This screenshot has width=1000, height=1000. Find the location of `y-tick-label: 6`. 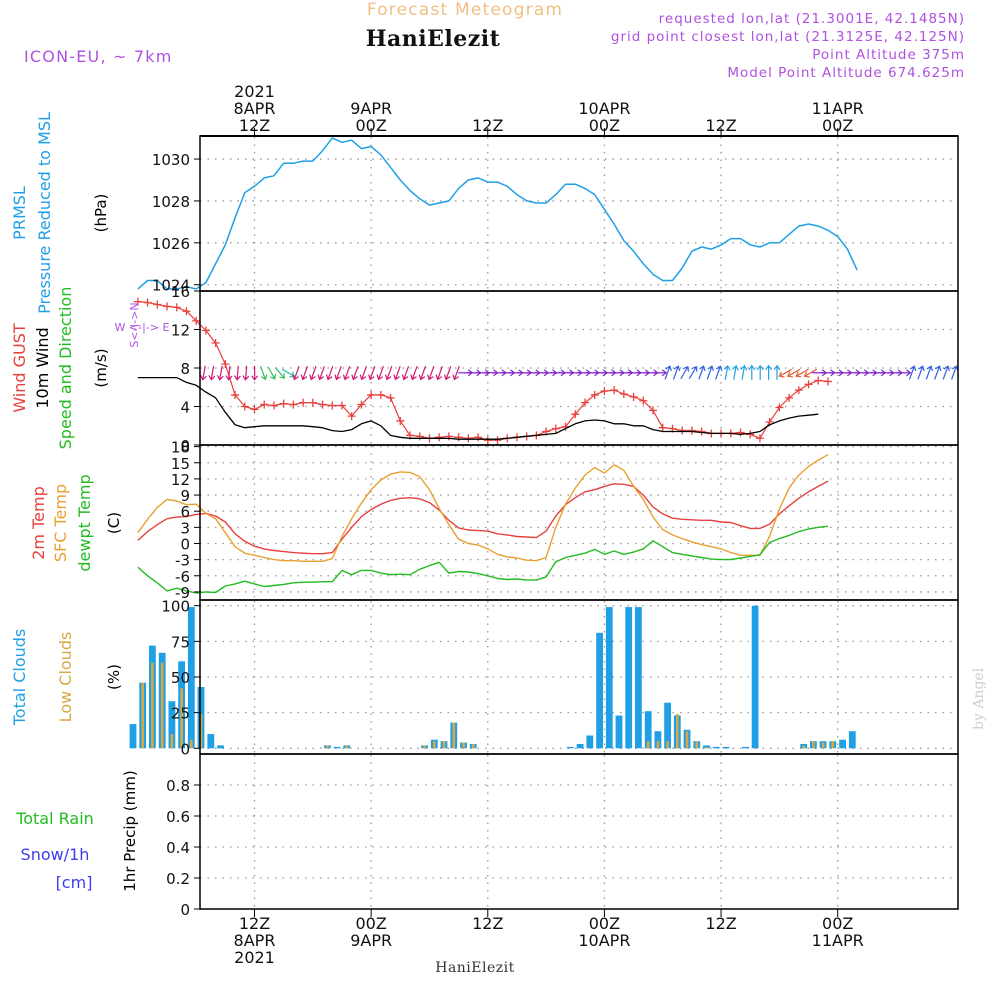

y-tick-label: 6 is located at coordinates (185, 512).